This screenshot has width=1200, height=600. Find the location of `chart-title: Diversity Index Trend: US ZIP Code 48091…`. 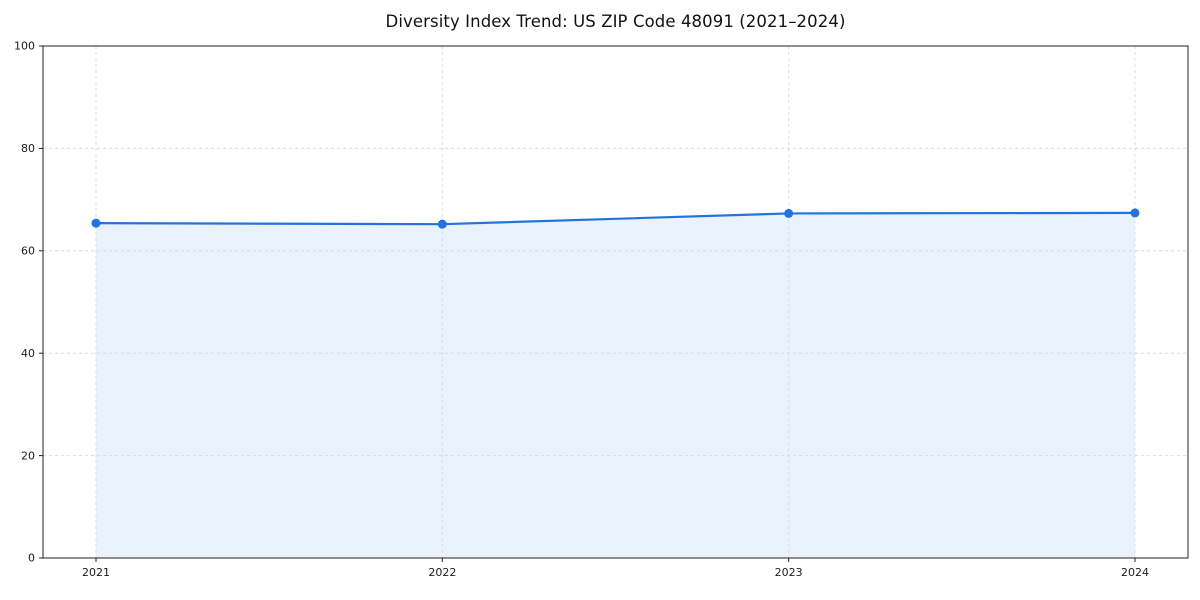

chart-title: Diversity Index Trend: US ZIP Code 48091… is located at coordinates (615, 21).